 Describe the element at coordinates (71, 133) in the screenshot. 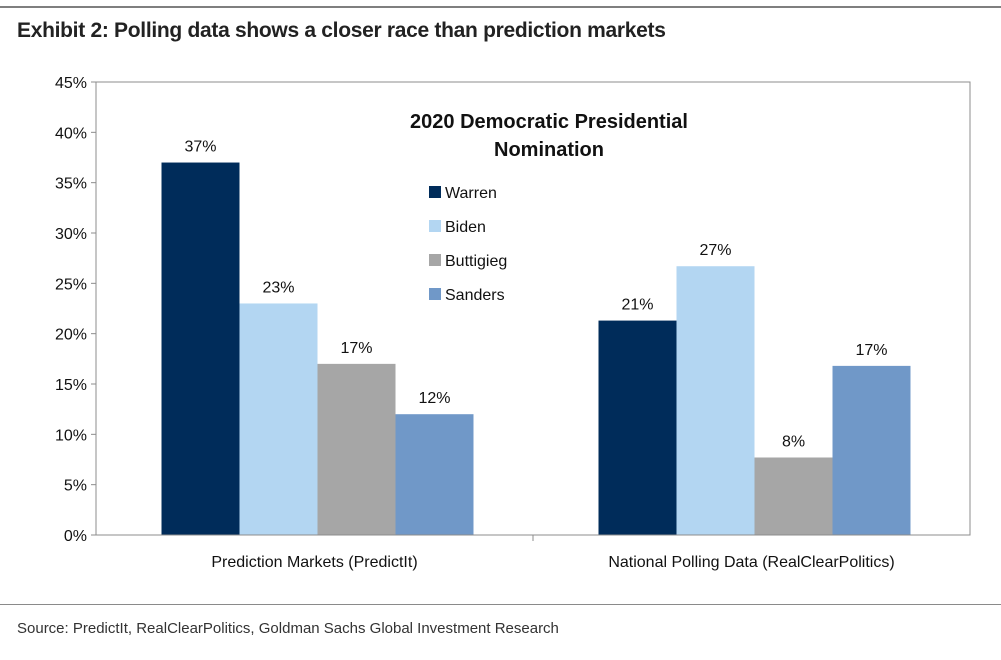

I see `y-tick-label: 40%` at that location.